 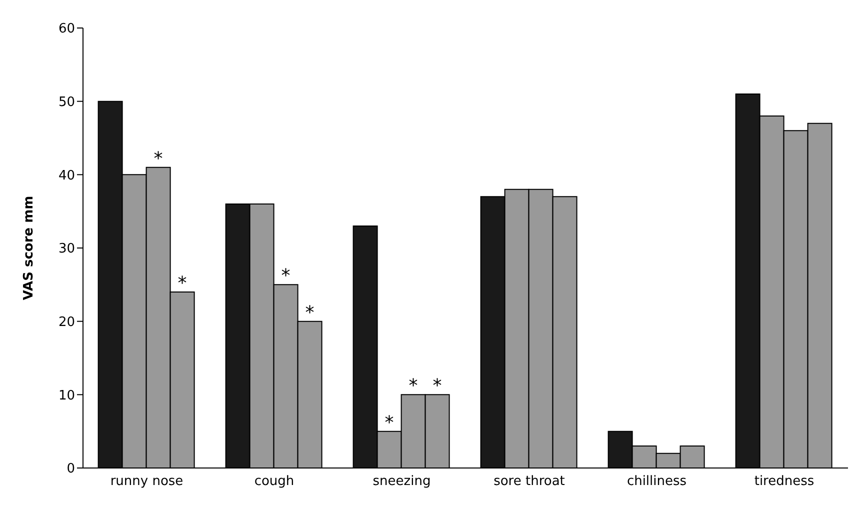 I want to click on x-tick-label: sneezing, so click(x=401, y=482).